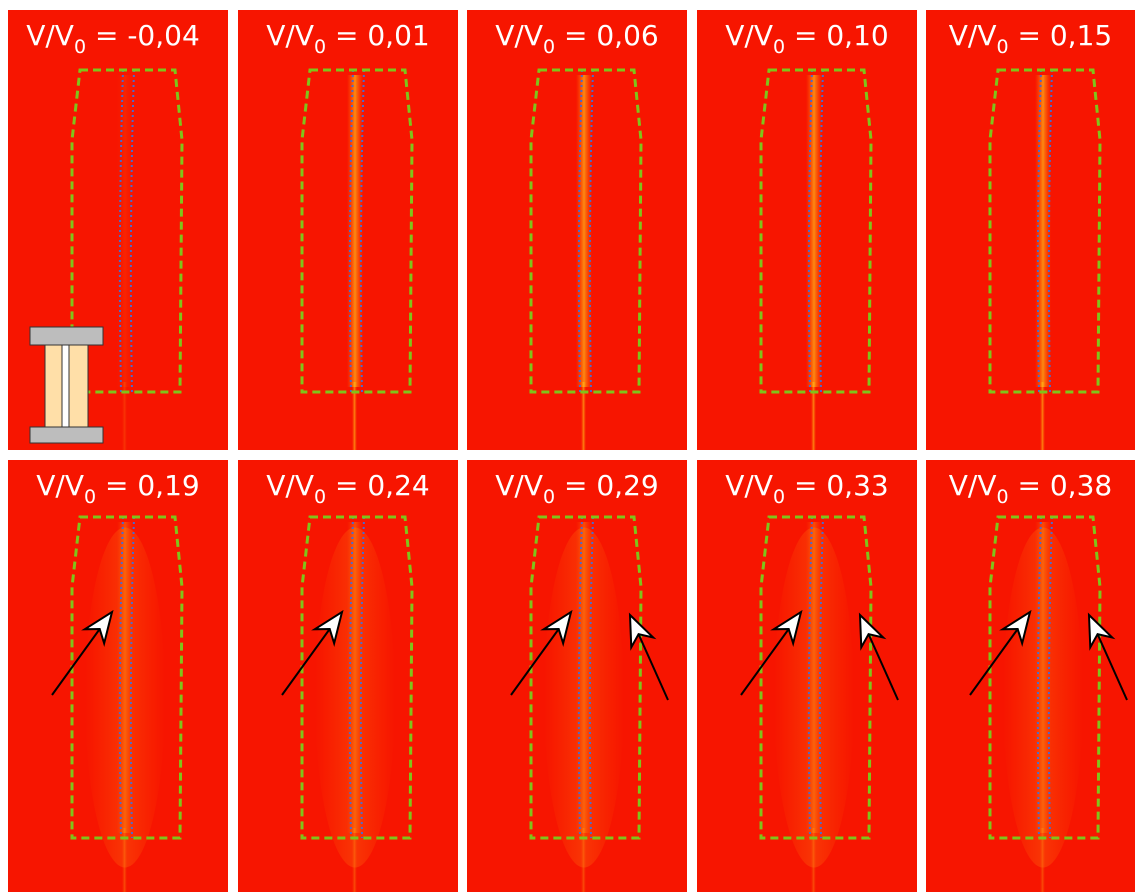  Describe the element at coordinates (837, 485) in the screenshot. I see `label-rest: = 0,33` at that location.